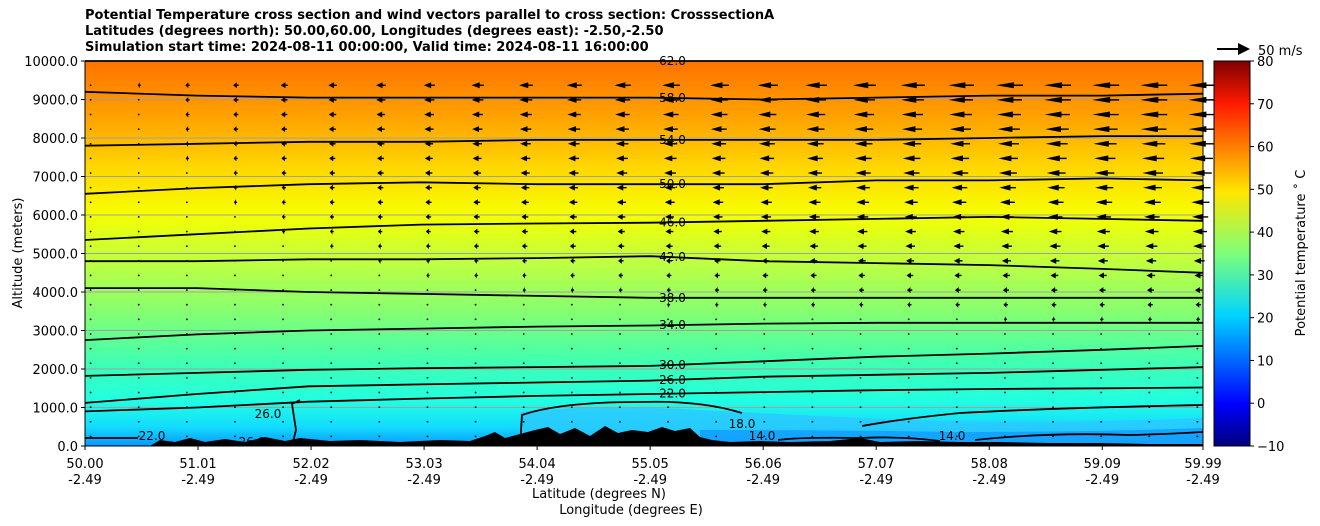  What do you see at coordinates (672, 140) in the screenshot?
I see `contour-label: 54.0` at bounding box center [672, 140].